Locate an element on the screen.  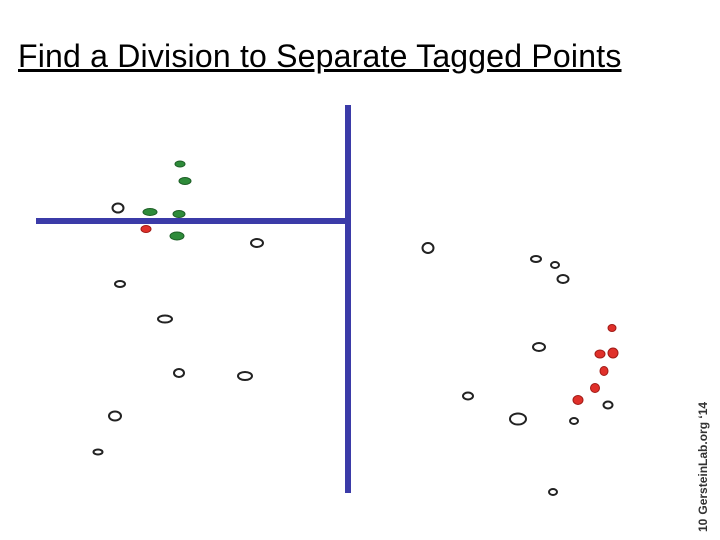
credit: GersteinLab.org ‘14 is located at coordinates (703, 458).